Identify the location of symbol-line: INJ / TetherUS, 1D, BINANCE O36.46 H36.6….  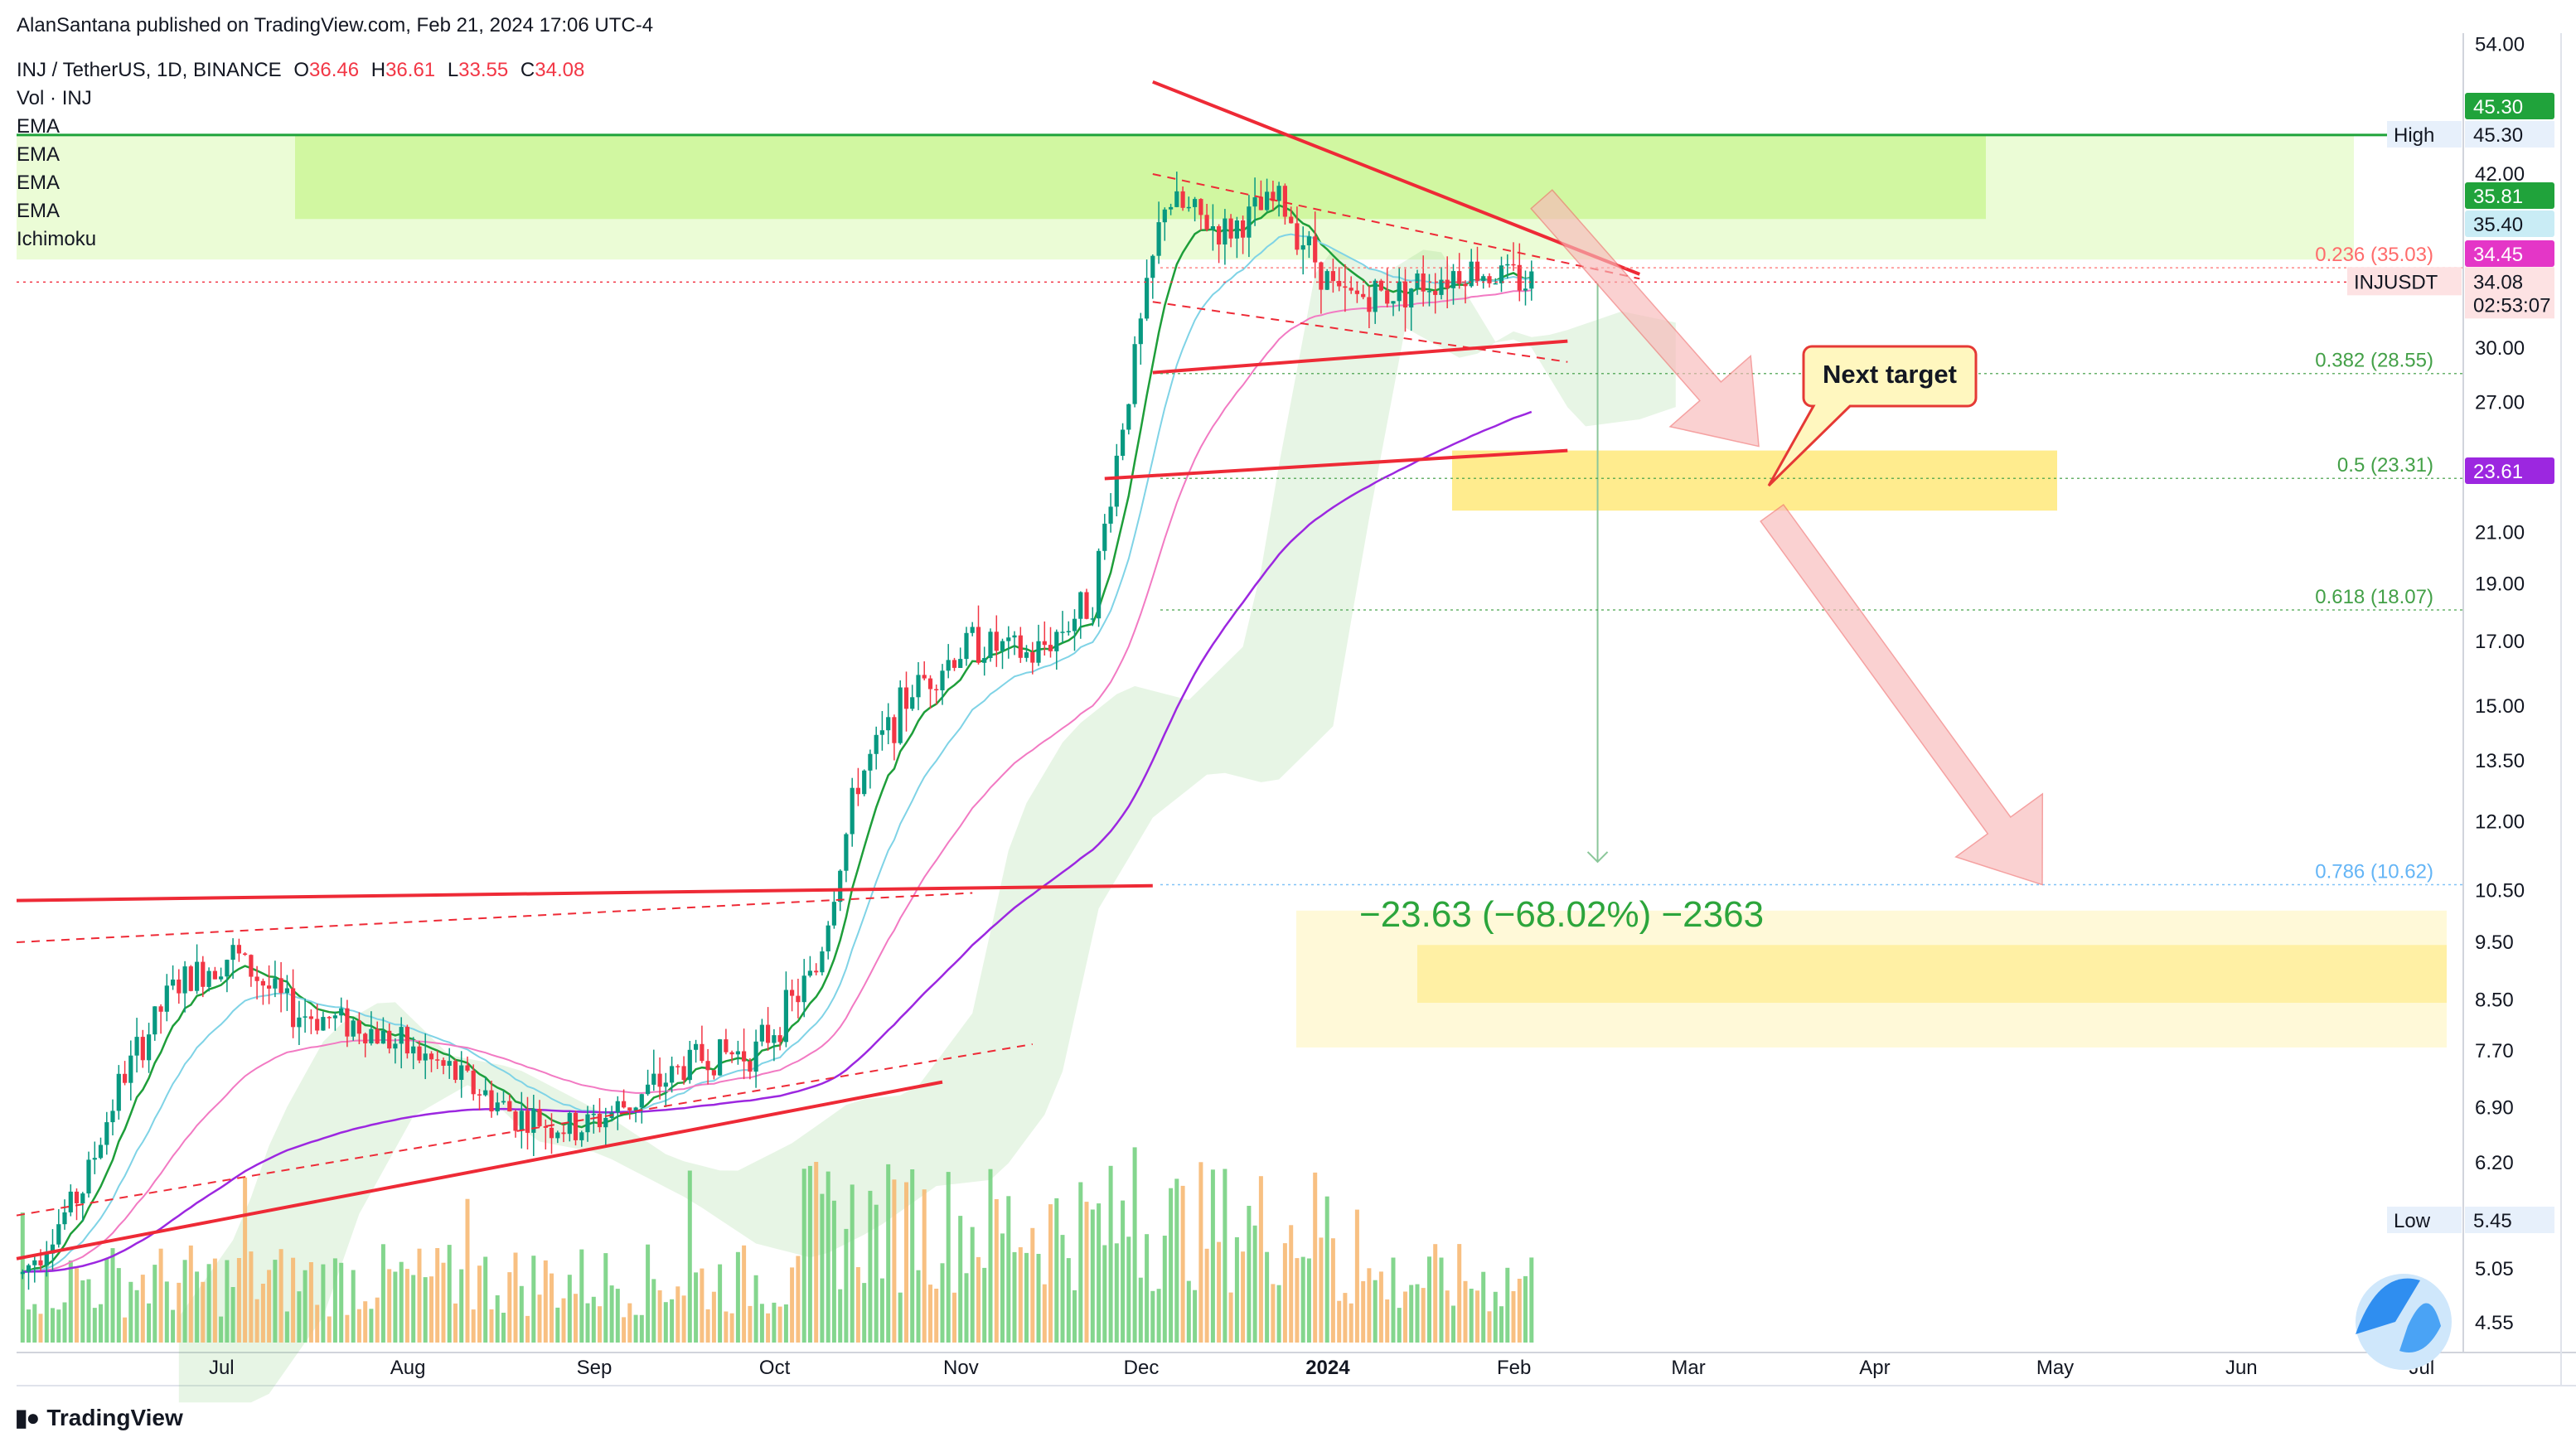
(300, 70).